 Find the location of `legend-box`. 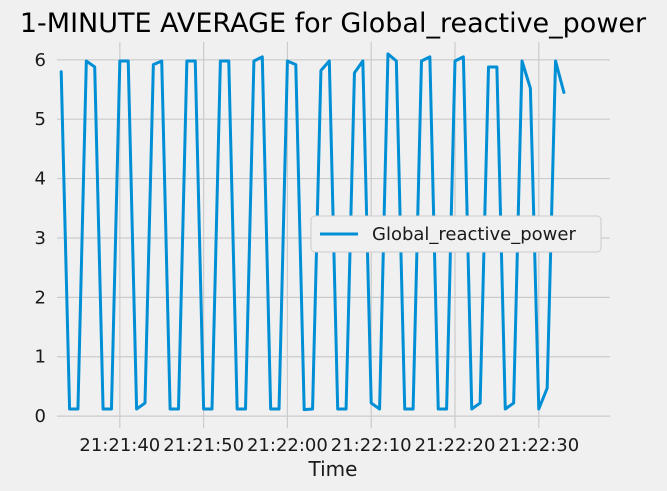

legend-box is located at coordinates (456, 234).